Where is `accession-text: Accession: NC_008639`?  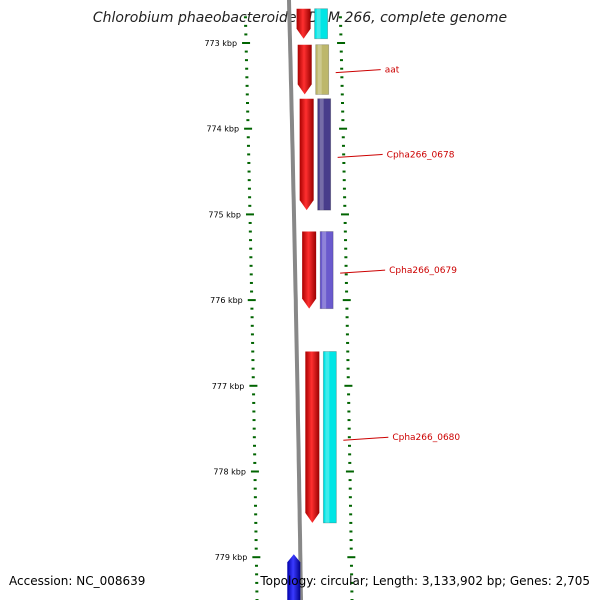 accession-text: Accession: NC_008639 is located at coordinates (77, 581).